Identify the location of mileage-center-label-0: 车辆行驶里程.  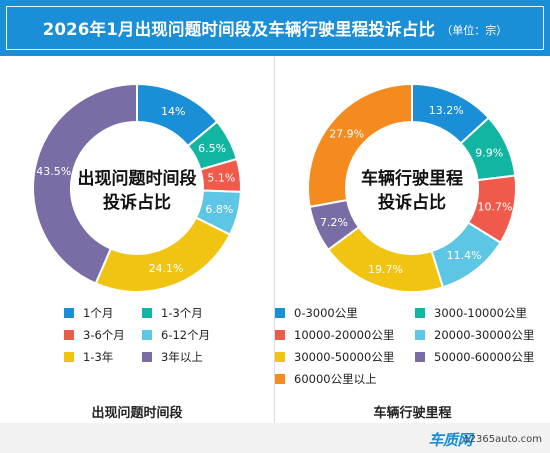
(412, 178).